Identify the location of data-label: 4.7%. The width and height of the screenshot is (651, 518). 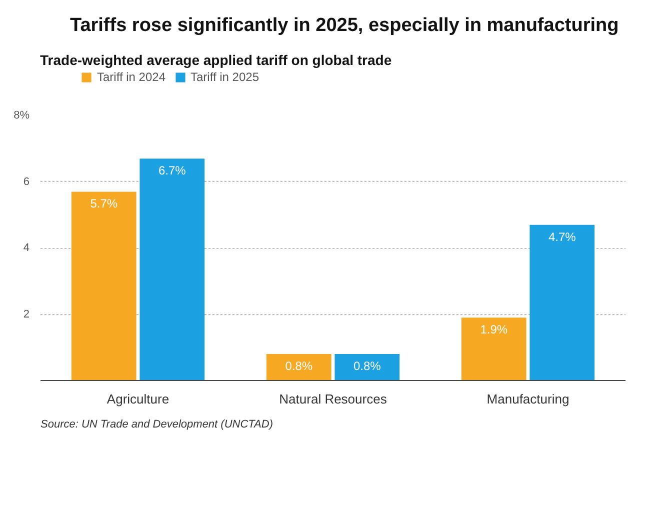
(562, 237).